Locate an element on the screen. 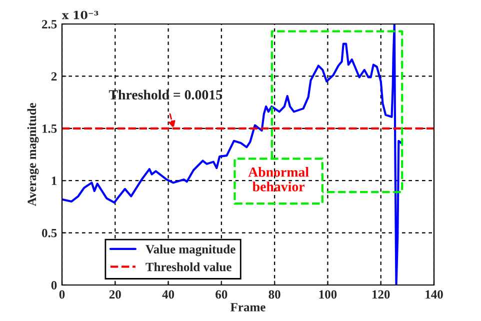 The width and height of the screenshot is (481, 321). y-axis-title: Average magnitude is located at coordinates (33, 154).